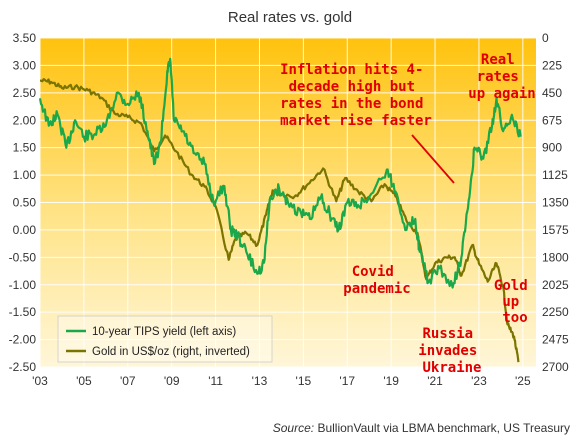 The width and height of the screenshot is (580, 438). Describe the element at coordinates (555, 257) in the screenshot. I see `right-tick-label: 1800` at that location.